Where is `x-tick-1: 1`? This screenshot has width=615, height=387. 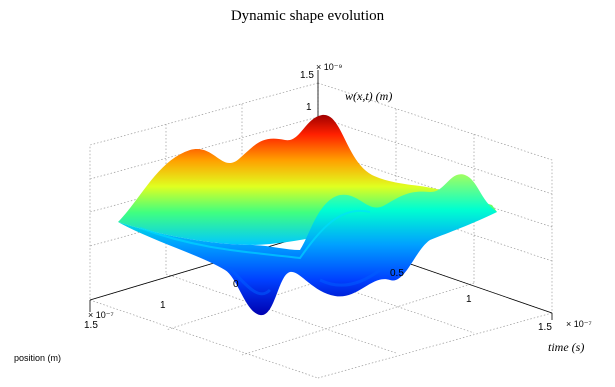 x-tick-1: 1 is located at coordinates (469, 299).